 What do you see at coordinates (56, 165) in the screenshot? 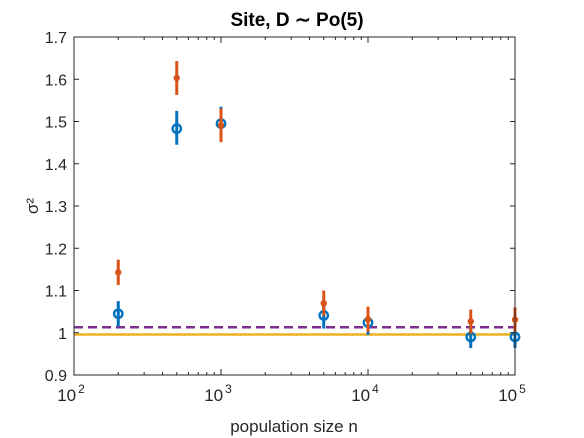
I see `y-tick-label-5: 1.4` at bounding box center [56, 165].